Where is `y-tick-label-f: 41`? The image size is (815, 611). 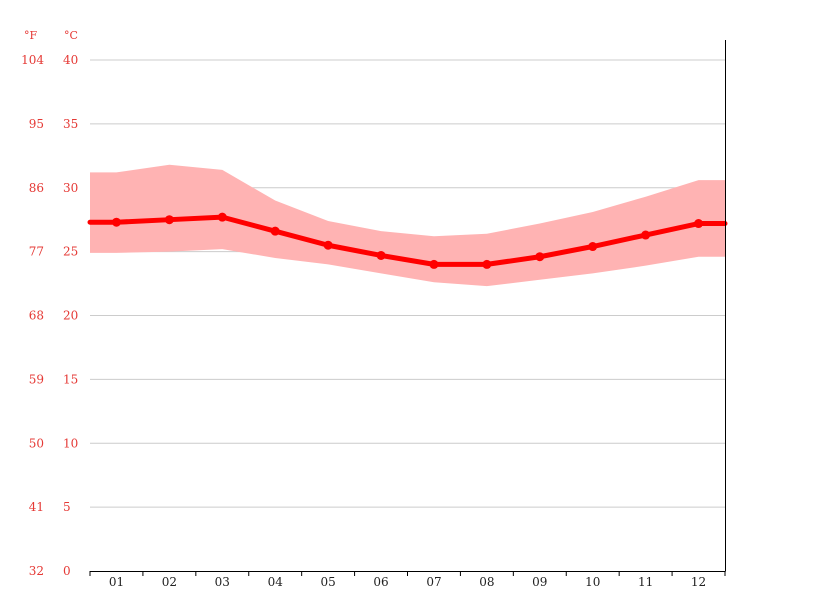 y-tick-label-f: 41 is located at coordinates (36, 507).